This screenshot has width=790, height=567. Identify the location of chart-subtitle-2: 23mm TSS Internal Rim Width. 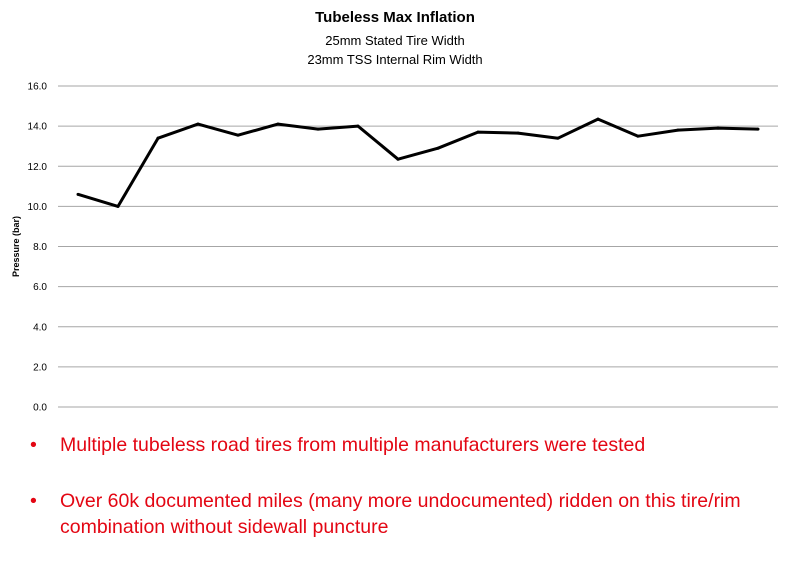
(395, 59).